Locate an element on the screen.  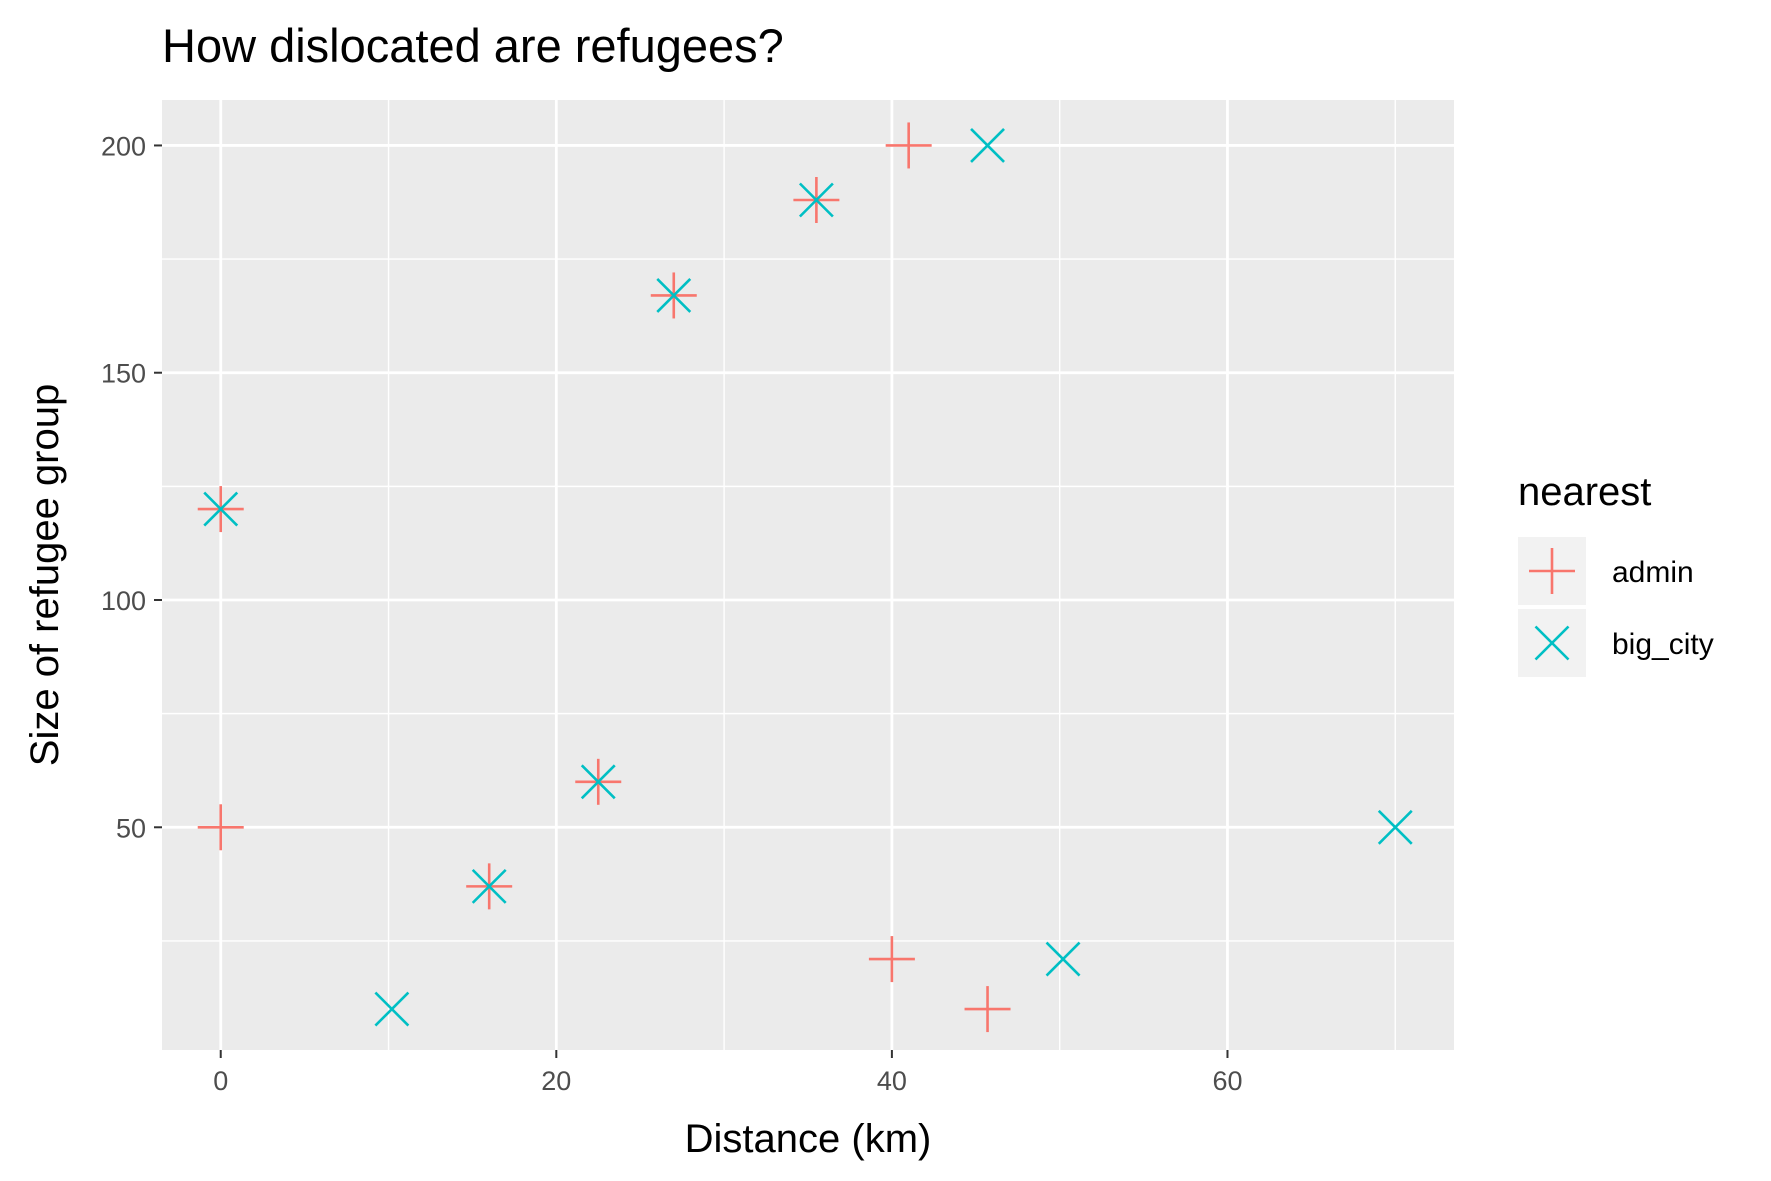
legend-label-admin: admin is located at coordinates (1653, 572).